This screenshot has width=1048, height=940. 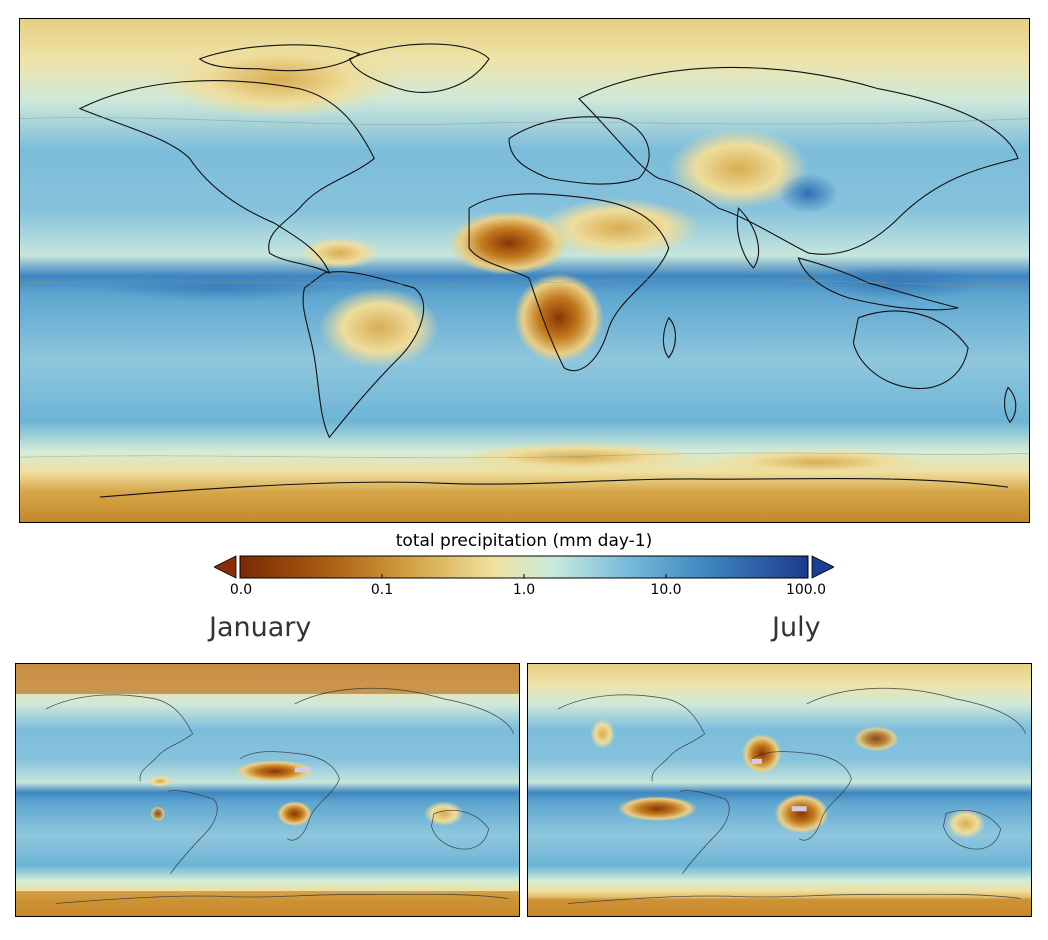 What do you see at coordinates (241, 590) in the screenshot?
I see `colorbar-tick-label: 0.0` at bounding box center [241, 590].